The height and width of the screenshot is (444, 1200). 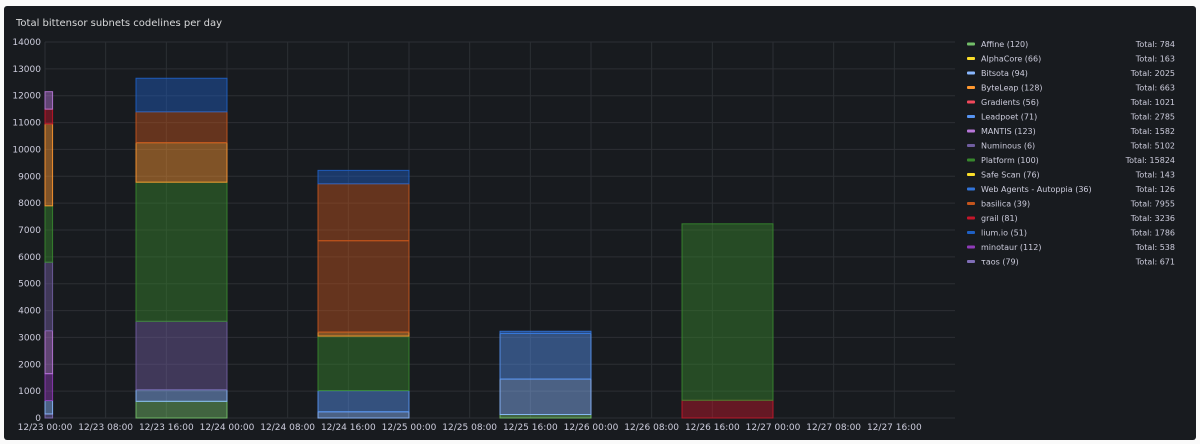 What do you see at coordinates (1152, 204) in the screenshot?
I see `legend-total: Total: 7955` at bounding box center [1152, 204].